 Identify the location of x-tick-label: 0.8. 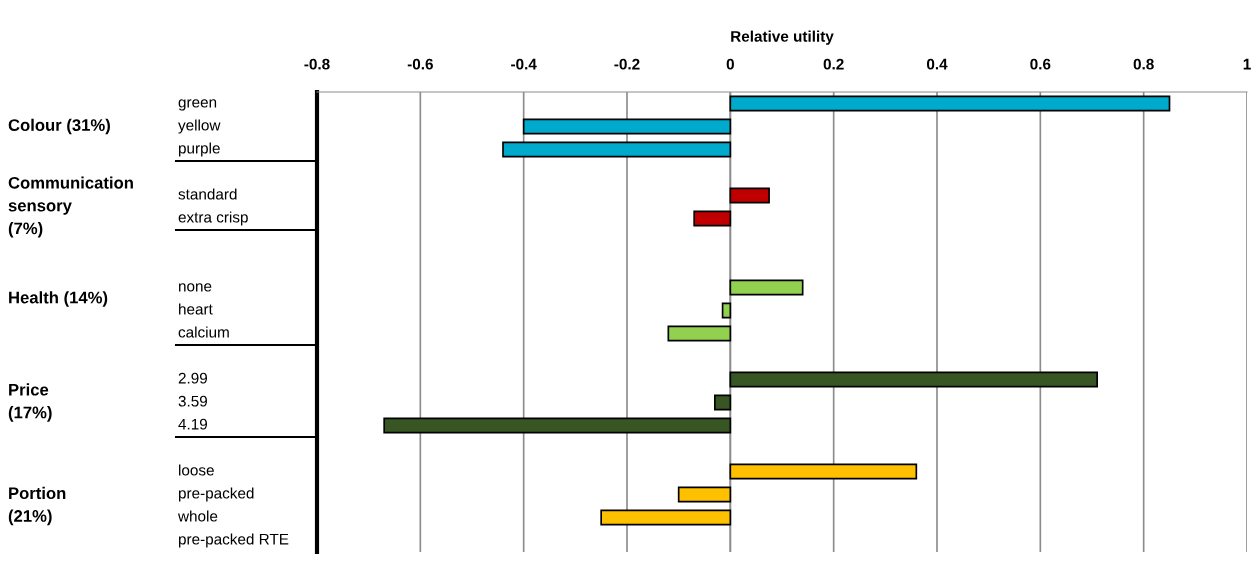
(1143, 64).